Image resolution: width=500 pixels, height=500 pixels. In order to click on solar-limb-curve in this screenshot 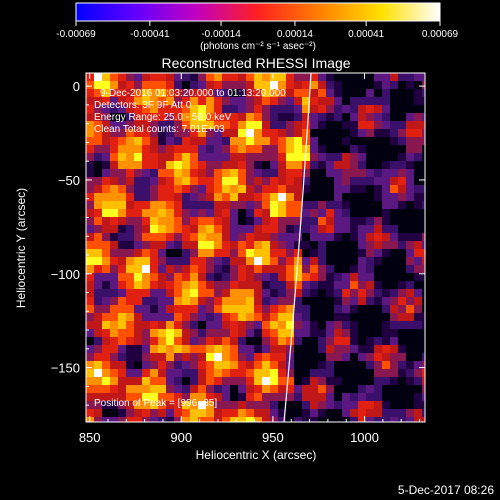, I will do `click(297, 247)`.